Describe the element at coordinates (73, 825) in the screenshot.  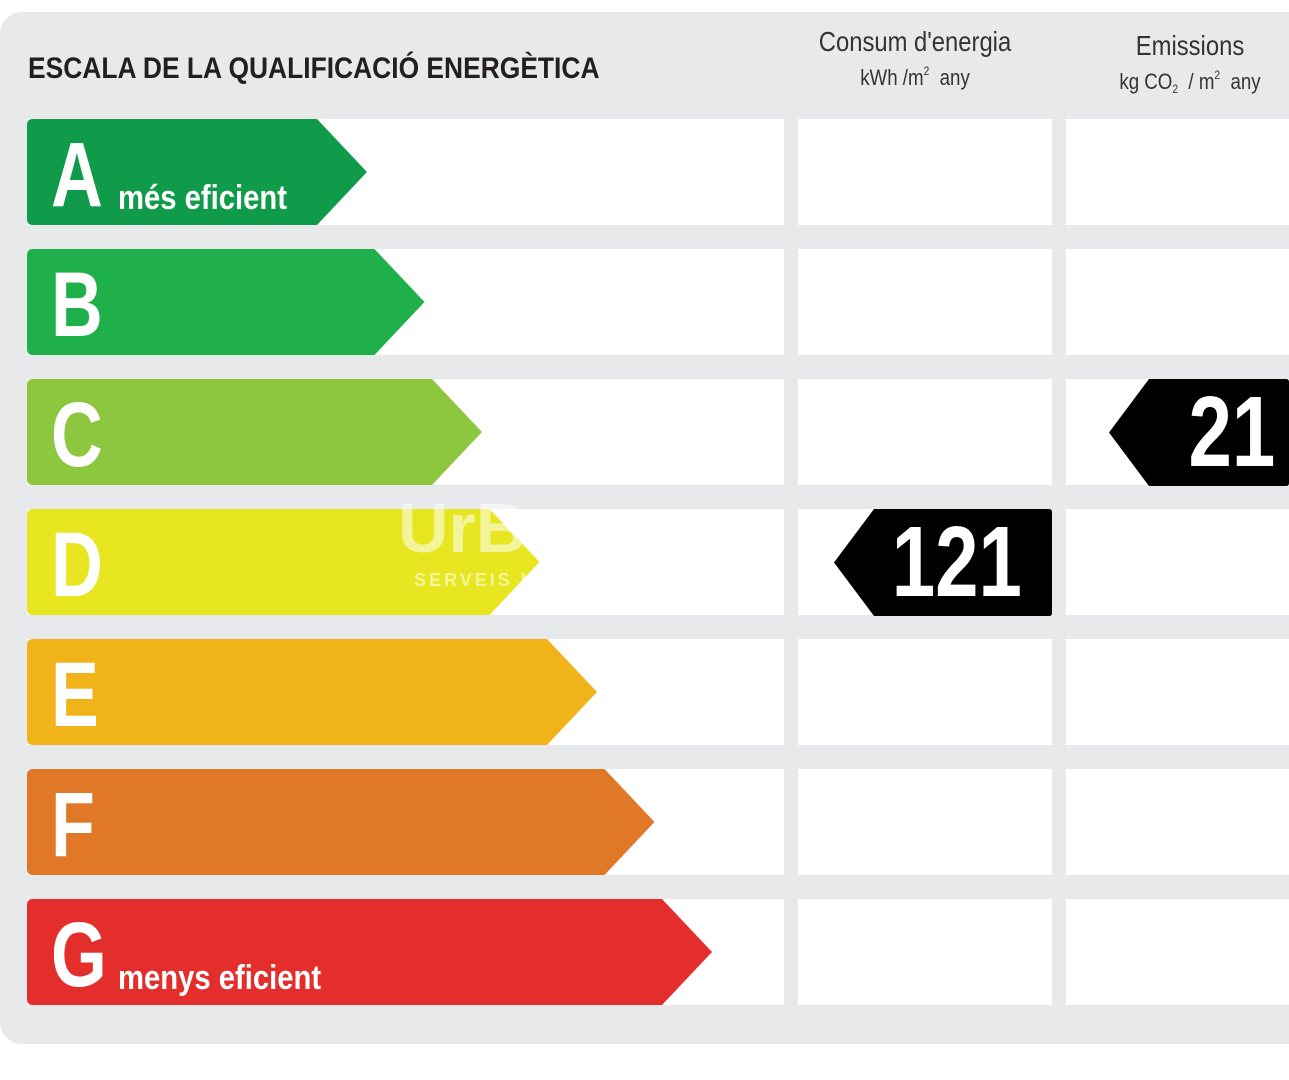
I see `band-letter: F` at that location.